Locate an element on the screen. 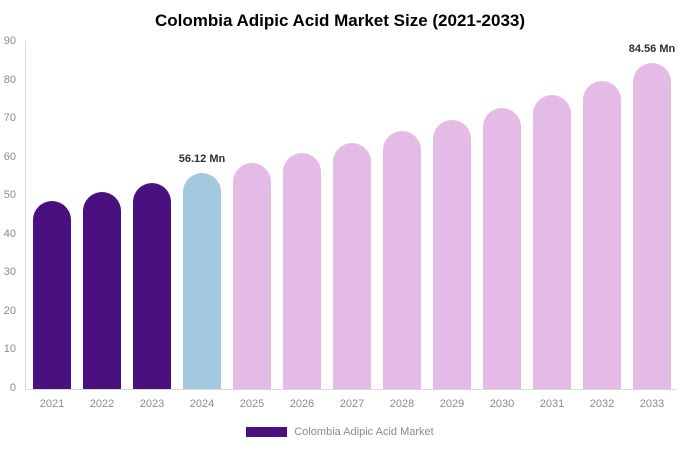 Image resolution: width=680 pixels, height=450 pixels. y-tick-label: 60 is located at coordinates (9, 156).